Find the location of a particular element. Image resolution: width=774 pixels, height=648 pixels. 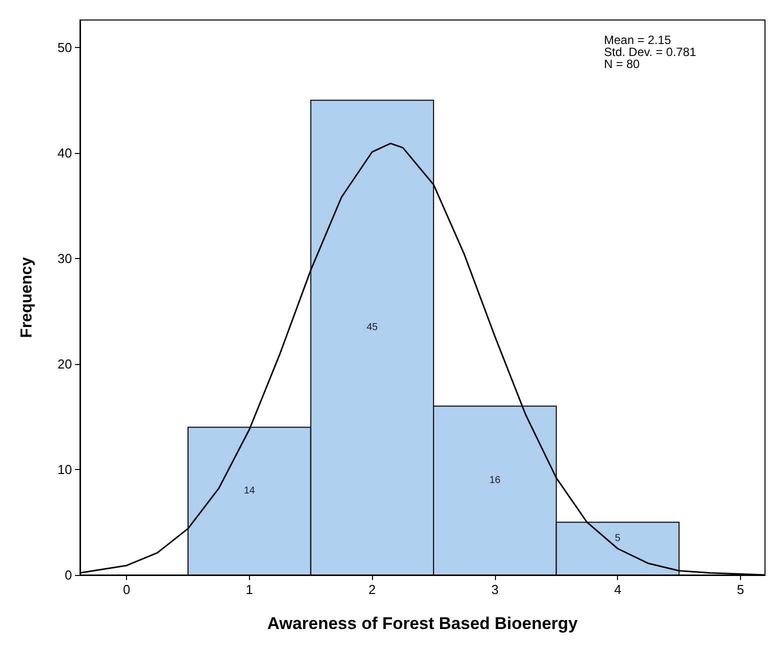

y-tick-label: 10 is located at coordinates (65, 469).